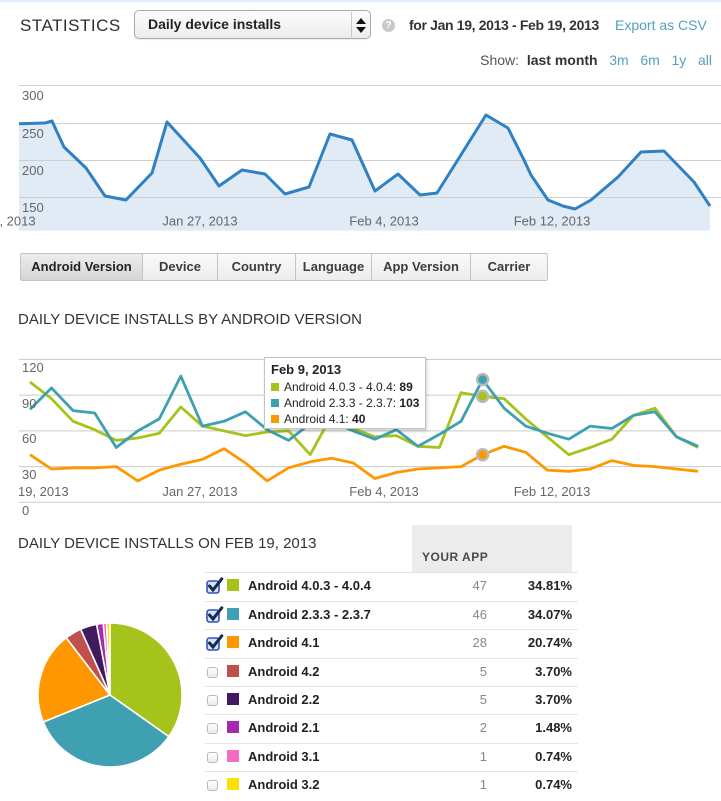 This screenshot has height=801, width=721. Describe the element at coordinates (43, 491) in the screenshot. I see `svg-text: 19, 2013` at that location.